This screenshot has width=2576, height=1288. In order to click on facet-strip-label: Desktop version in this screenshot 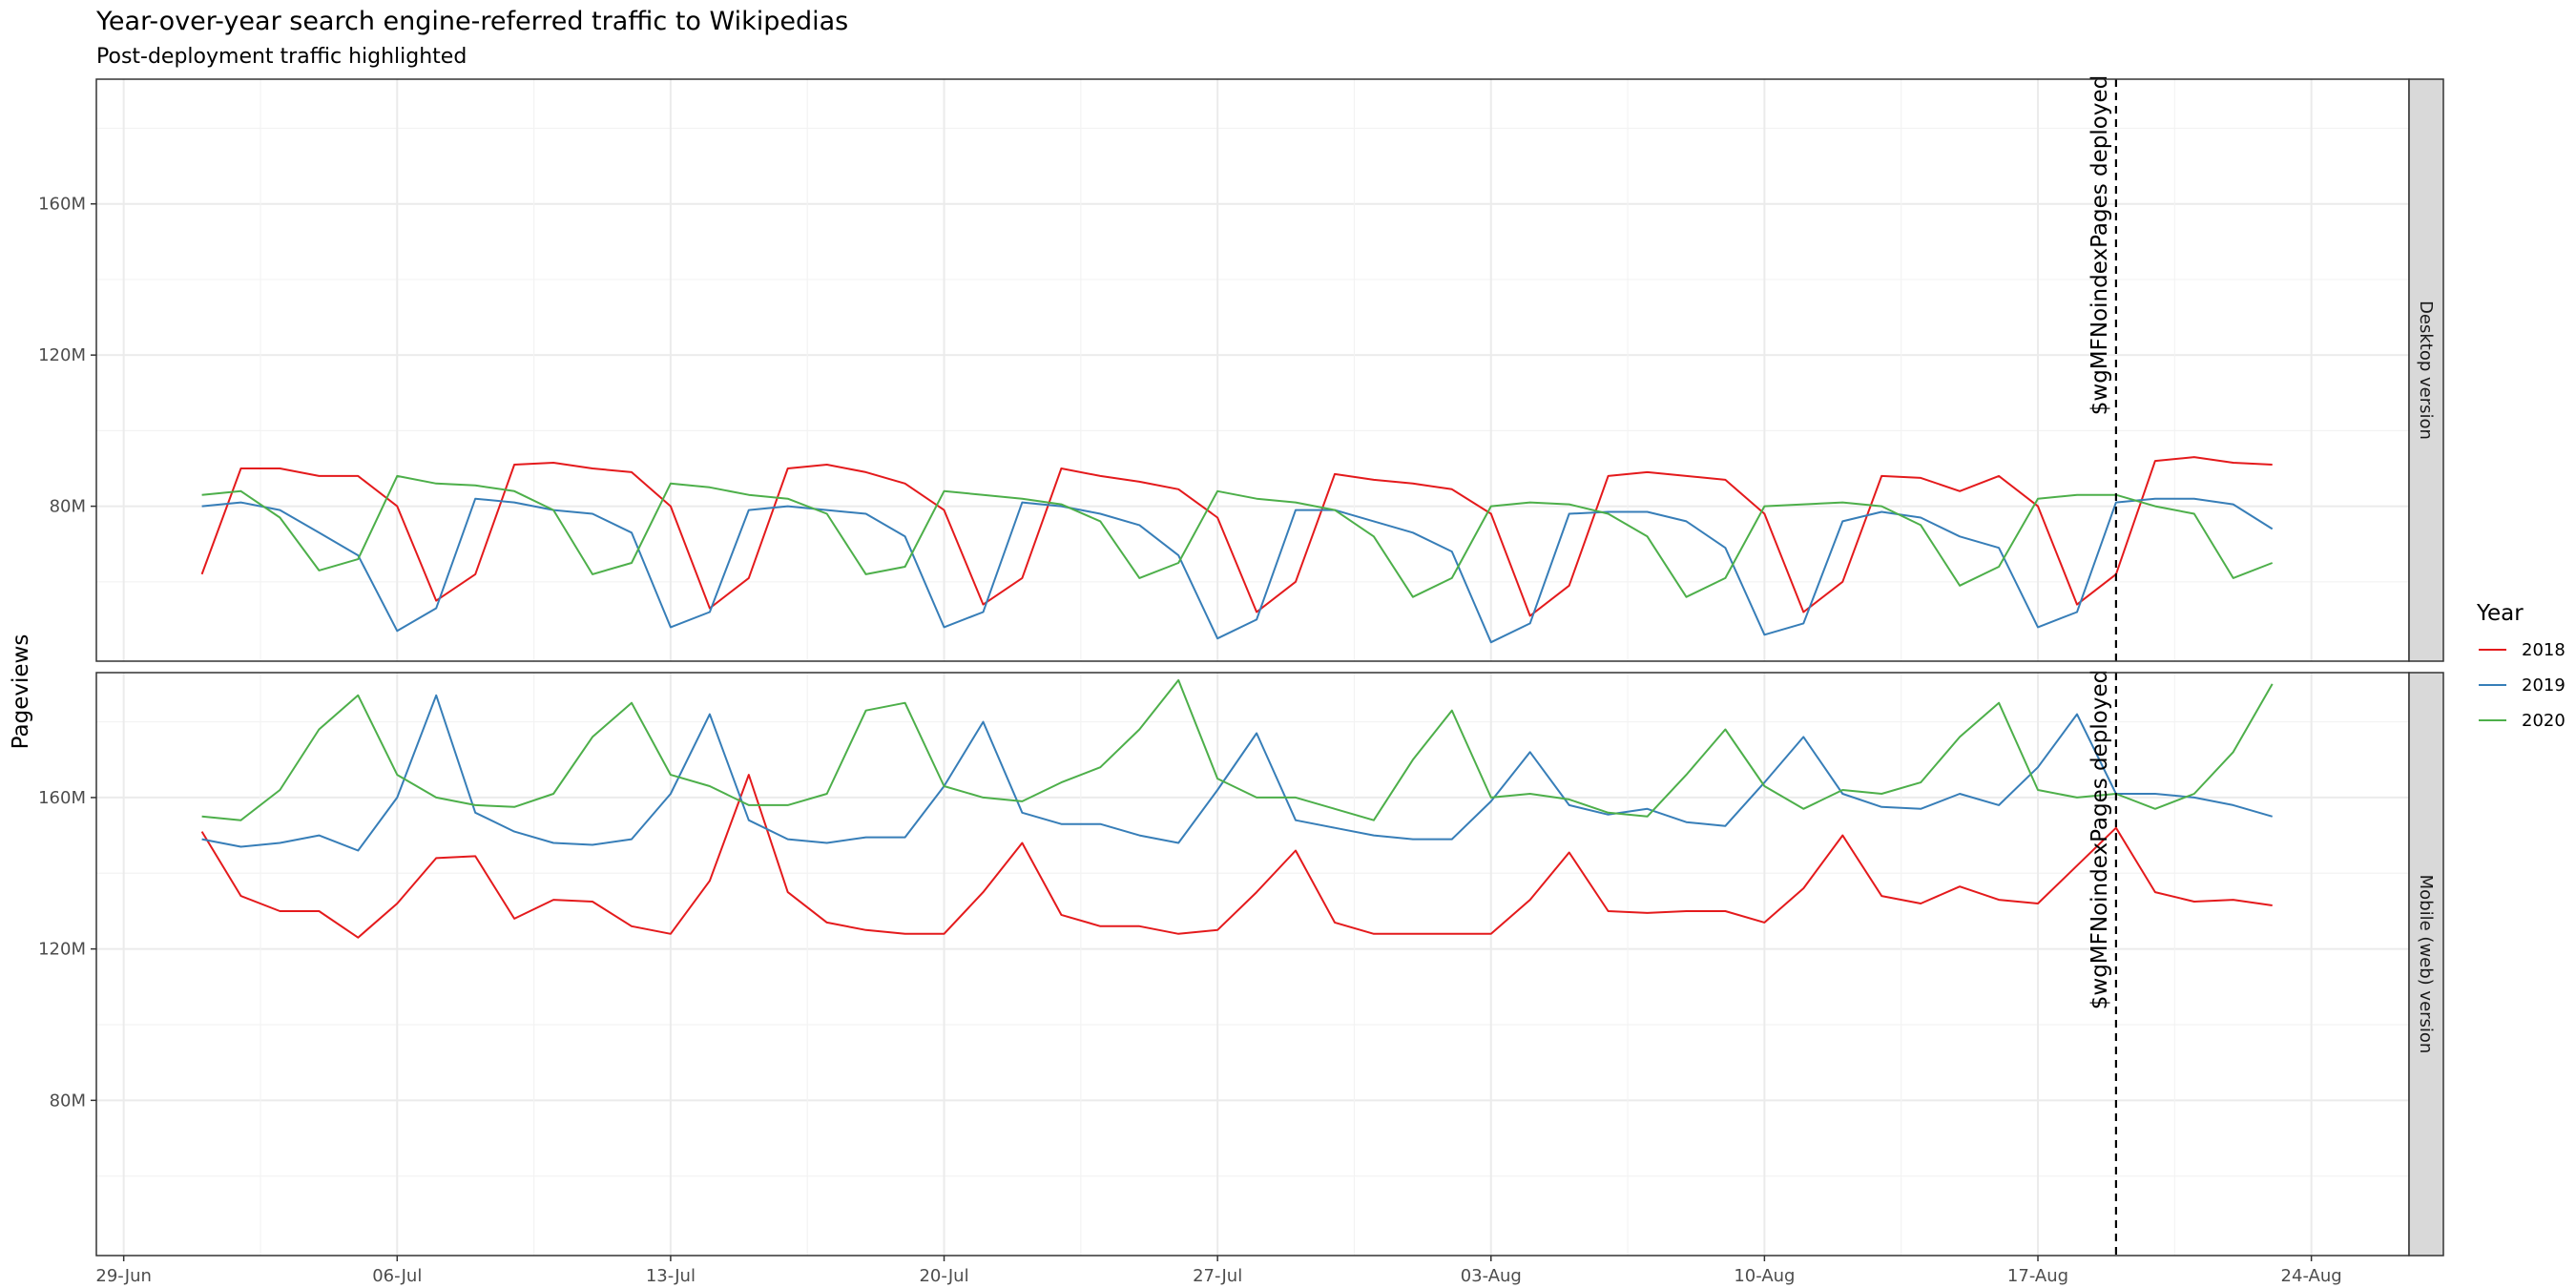, I will do `click(2426, 370)`.